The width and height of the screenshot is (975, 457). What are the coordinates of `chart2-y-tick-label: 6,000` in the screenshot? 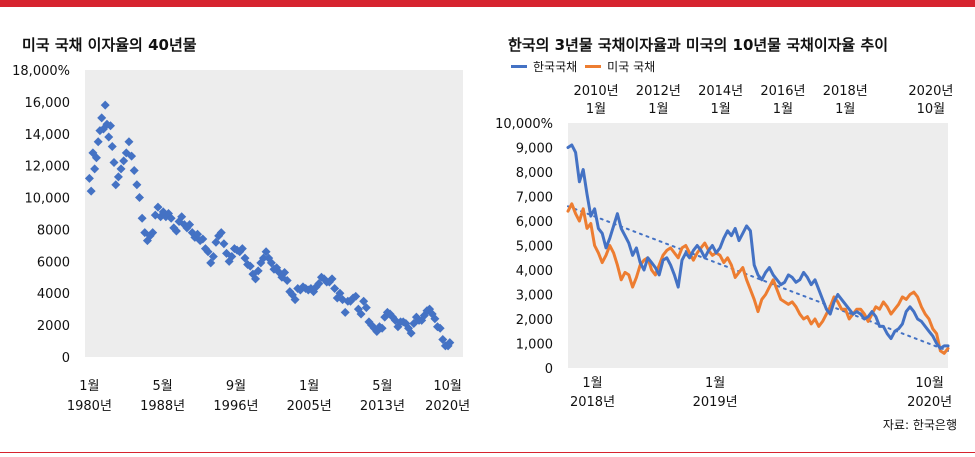 It's located at (534, 222).